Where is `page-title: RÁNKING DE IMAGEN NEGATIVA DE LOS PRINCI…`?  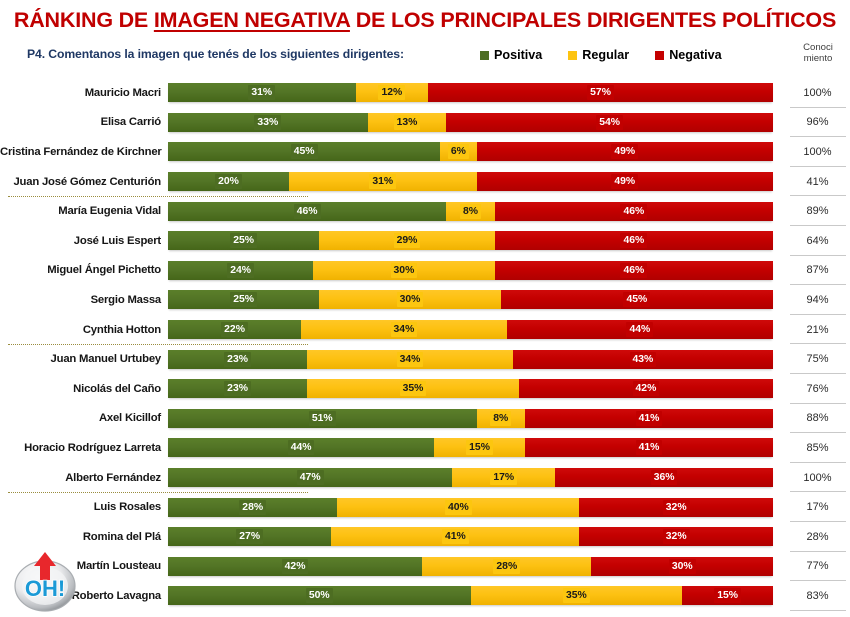 page-title: RÁNKING DE IMAGEN NEGATIVA DE LOS PRINCI… is located at coordinates (425, 20).